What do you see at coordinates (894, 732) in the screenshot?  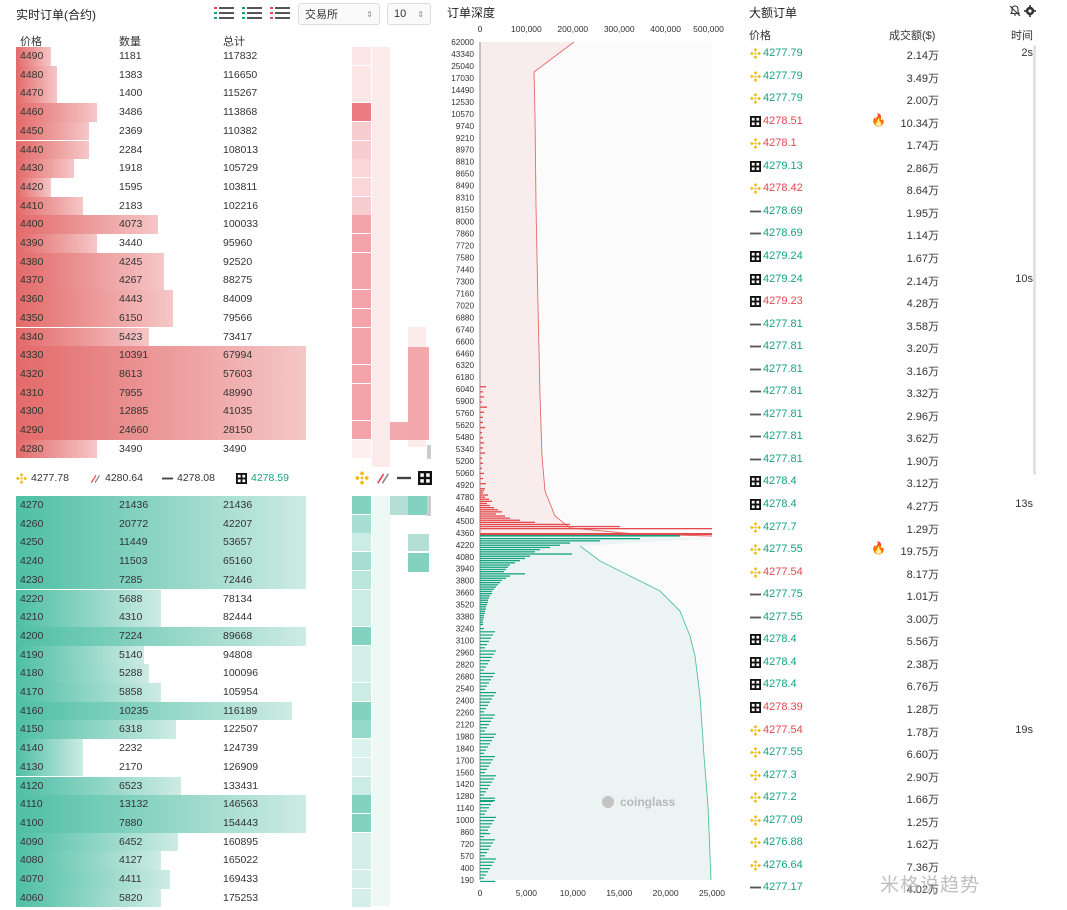 I see `large-order-row: 4277.54 1.78万 19s` at bounding box center [894, 732].